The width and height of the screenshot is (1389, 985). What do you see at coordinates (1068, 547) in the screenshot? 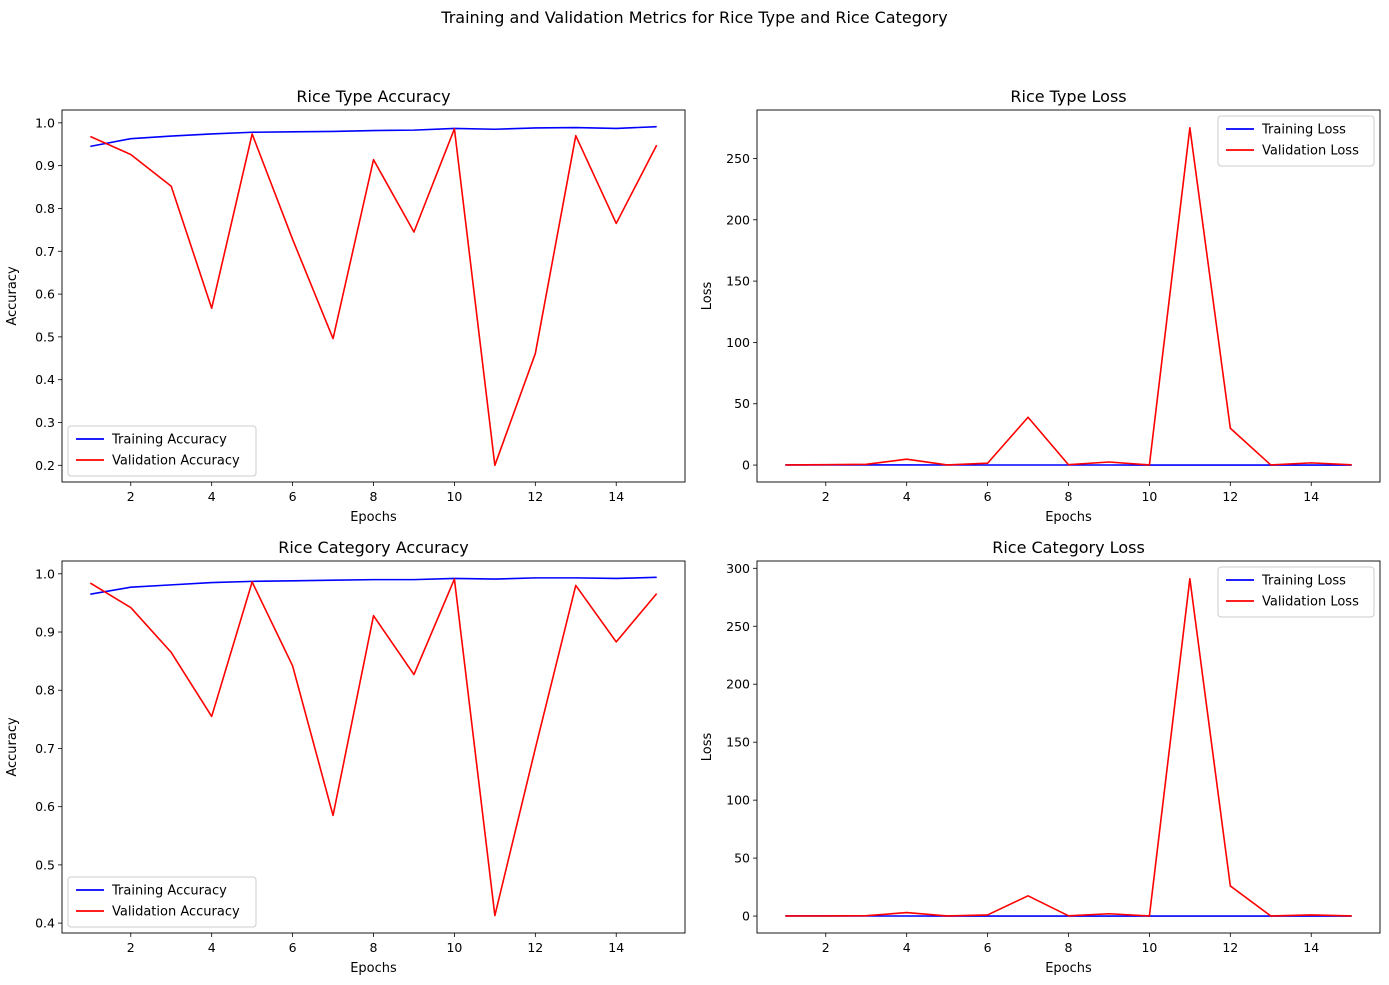
I see `subplot-title: Rice Category Loss` at bounding box center [1068, 547].